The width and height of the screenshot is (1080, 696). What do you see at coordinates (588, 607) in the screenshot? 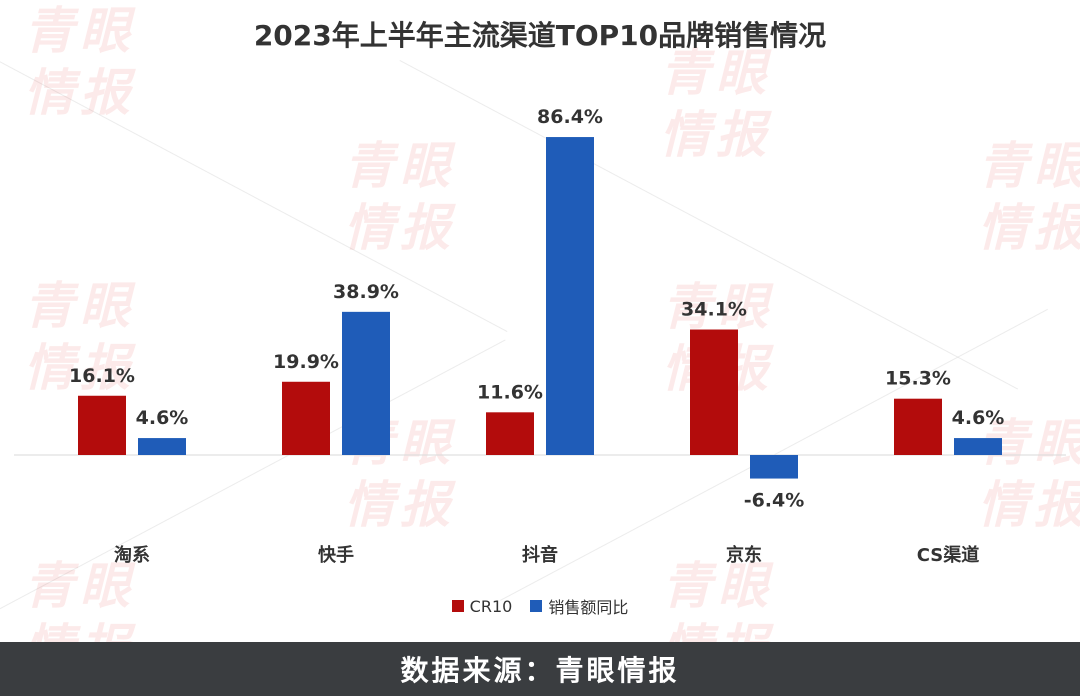
I see `legend-label-sales-yoy: 销售额同比` at bounding box center [588, 607].